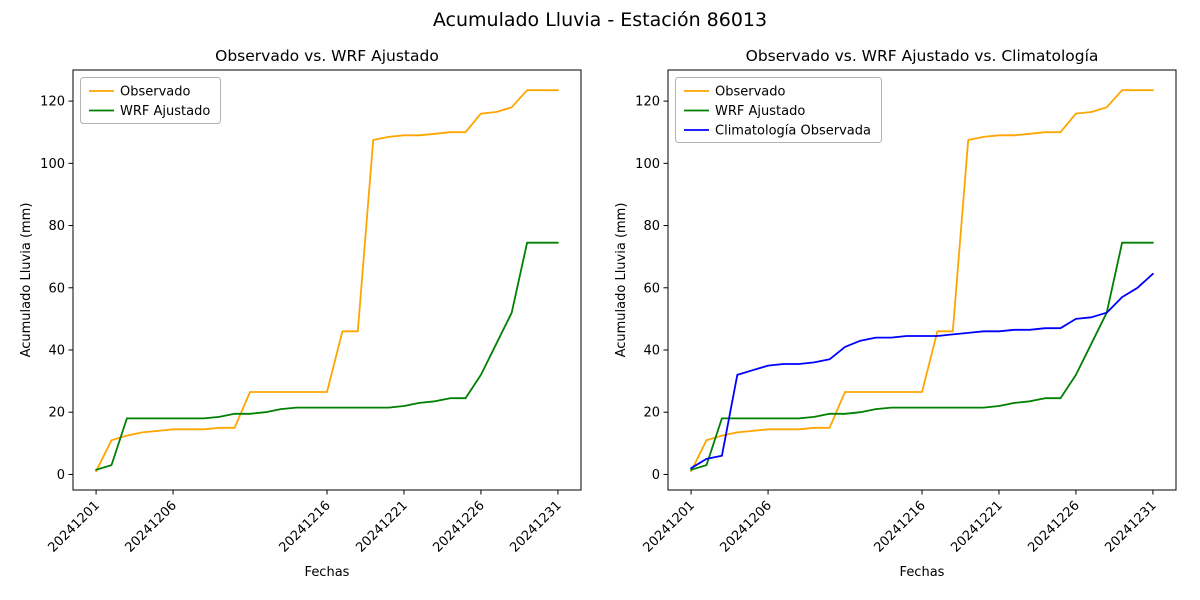 The height and width of the screenshot is (600, 1200). I want to click on legend: Observado WRF Ajustado, so click(150, 100).